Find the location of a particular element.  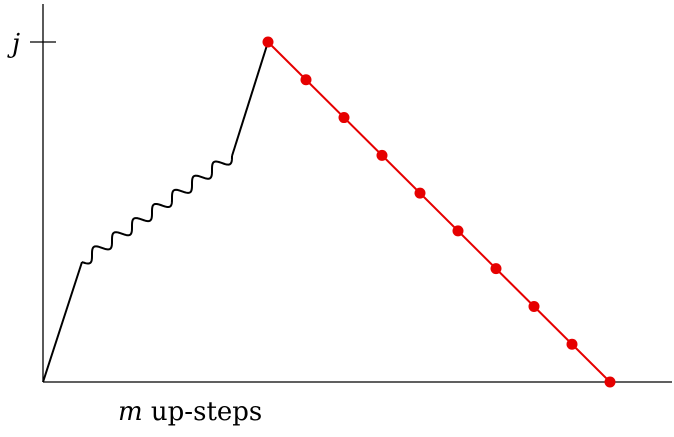

y-tick-label: j is located at coordinates (13, 44).